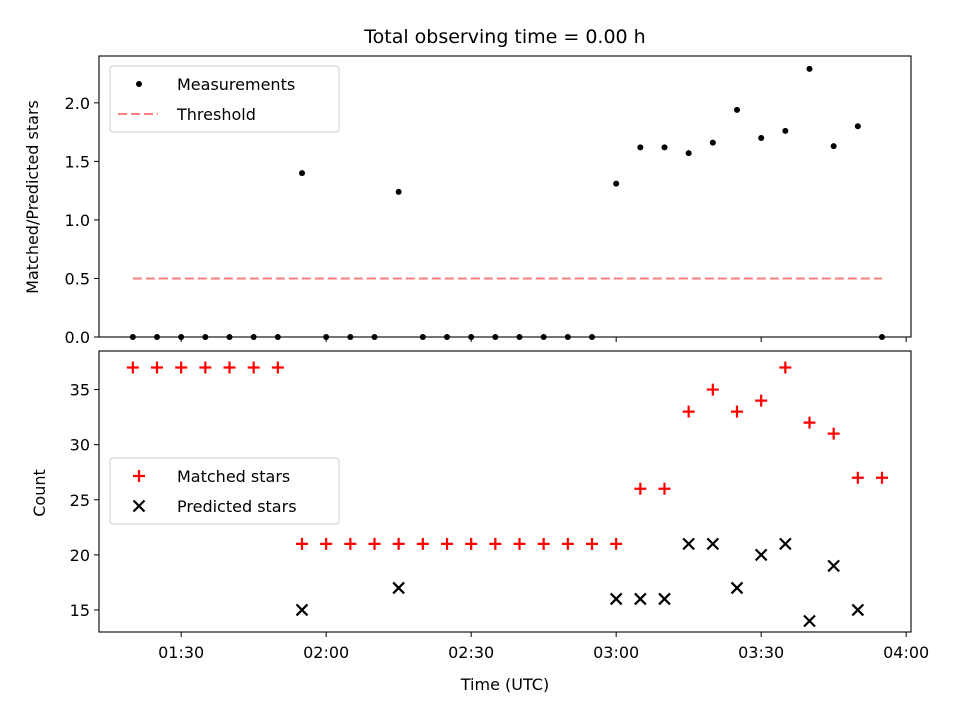 The width and height of the screenshot is (960, 724). I want to click on top-y-axis-label: Matched/Predicted stars, so click(32, 197).